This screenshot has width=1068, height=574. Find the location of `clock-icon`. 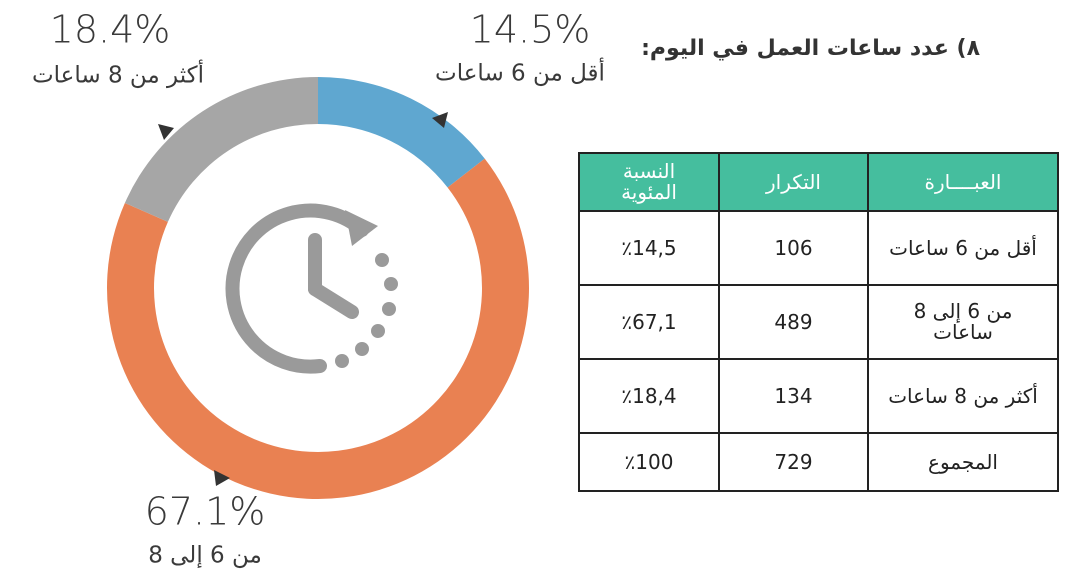

clock-icon is located at coordinates (297, 288).